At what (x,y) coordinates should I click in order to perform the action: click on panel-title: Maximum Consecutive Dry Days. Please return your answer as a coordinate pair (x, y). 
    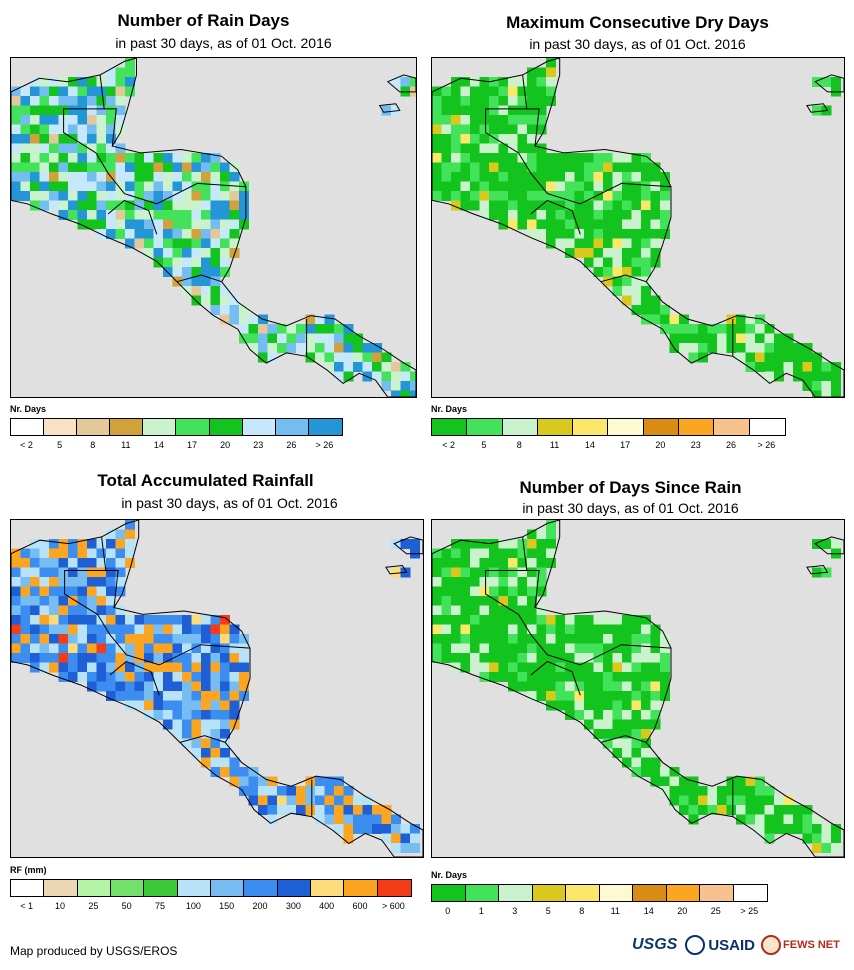
    Looking at the image, I should click on (637, 22).